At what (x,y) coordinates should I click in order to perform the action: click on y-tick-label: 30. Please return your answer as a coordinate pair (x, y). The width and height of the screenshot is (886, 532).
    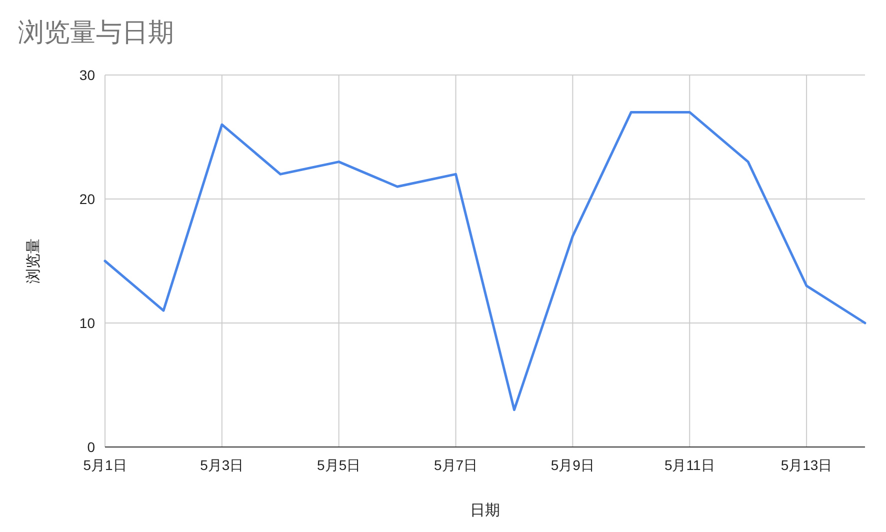
    Looking at the image, I should click on (87, 75).